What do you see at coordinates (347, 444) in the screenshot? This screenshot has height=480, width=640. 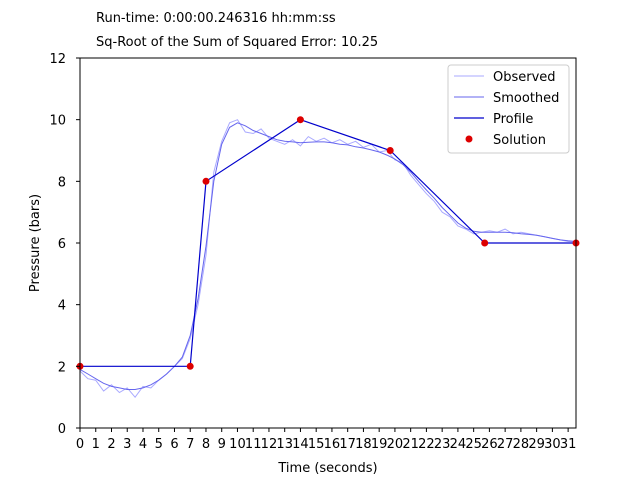 I see `x-tick-label: 17` at bounding box center [347, 444].